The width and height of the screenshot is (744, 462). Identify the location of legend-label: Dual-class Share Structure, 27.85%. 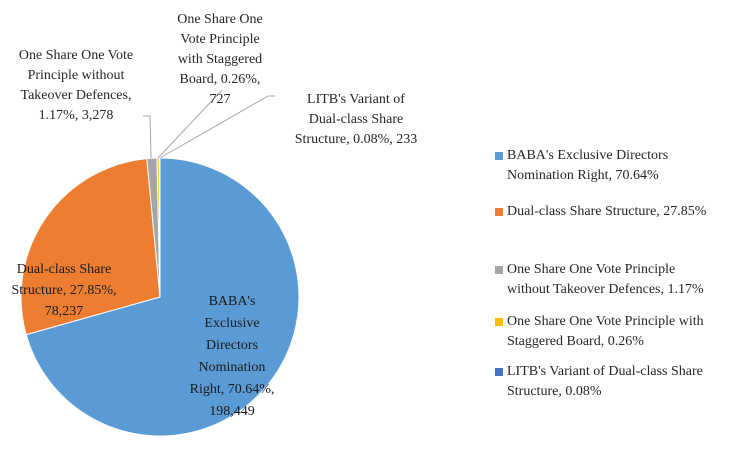
(607, 211).